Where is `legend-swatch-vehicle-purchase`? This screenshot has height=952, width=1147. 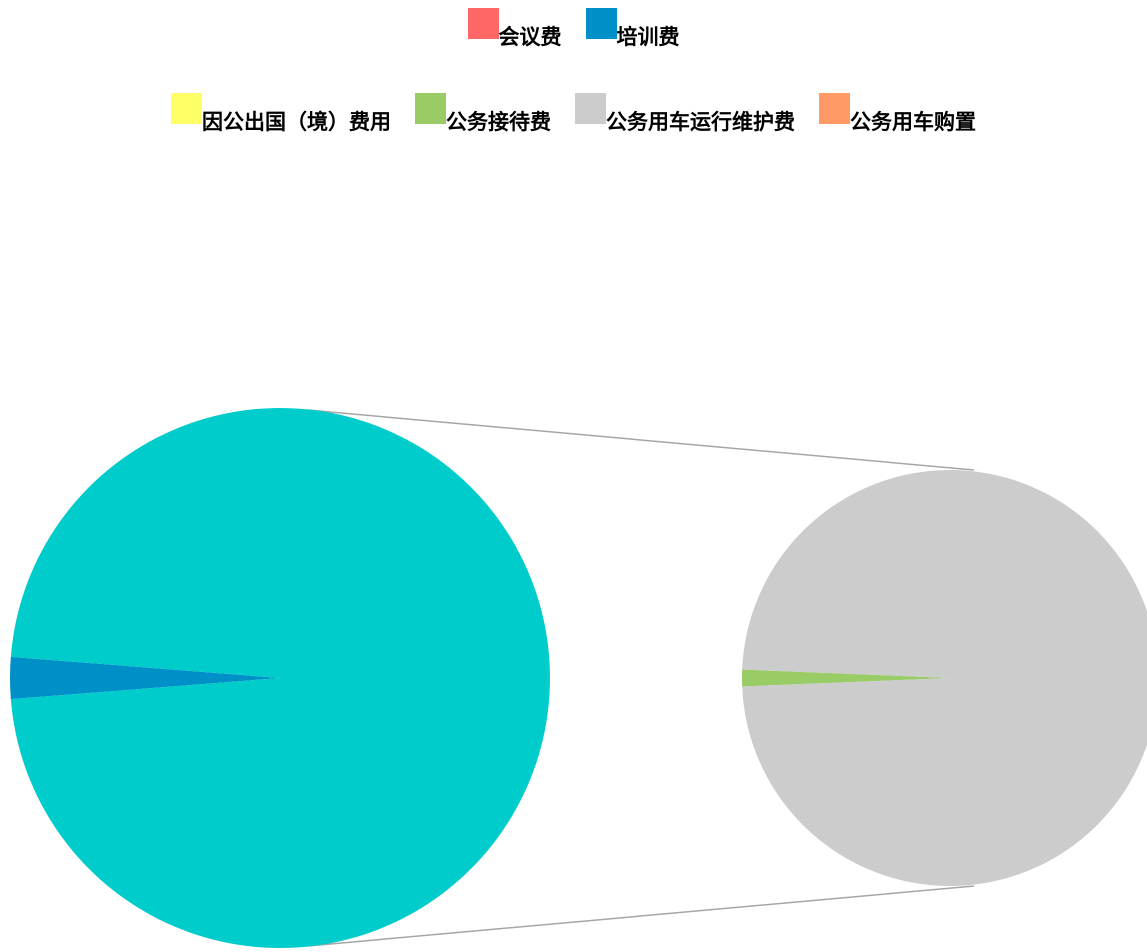
legend-swatch-vehicle-purchase is located at coordinates (834, 108).